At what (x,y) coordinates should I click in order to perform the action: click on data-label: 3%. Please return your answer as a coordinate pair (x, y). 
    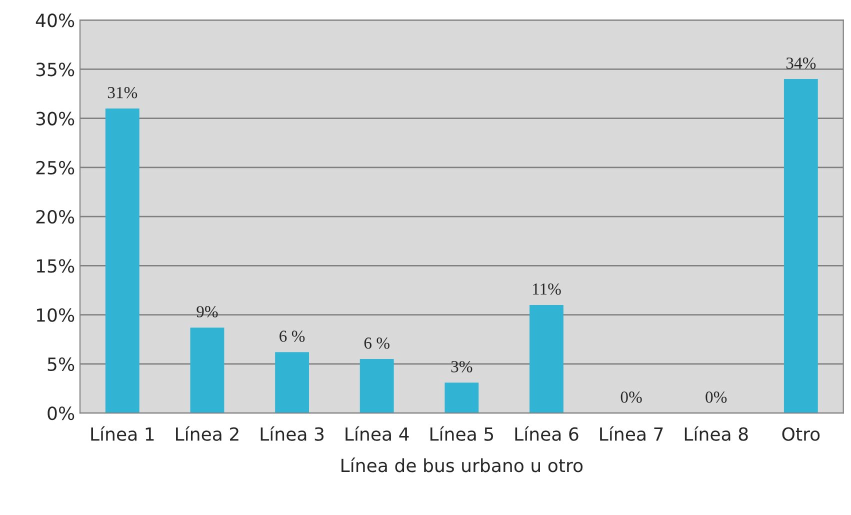
    Looking at the image, I should click on (461, 366).